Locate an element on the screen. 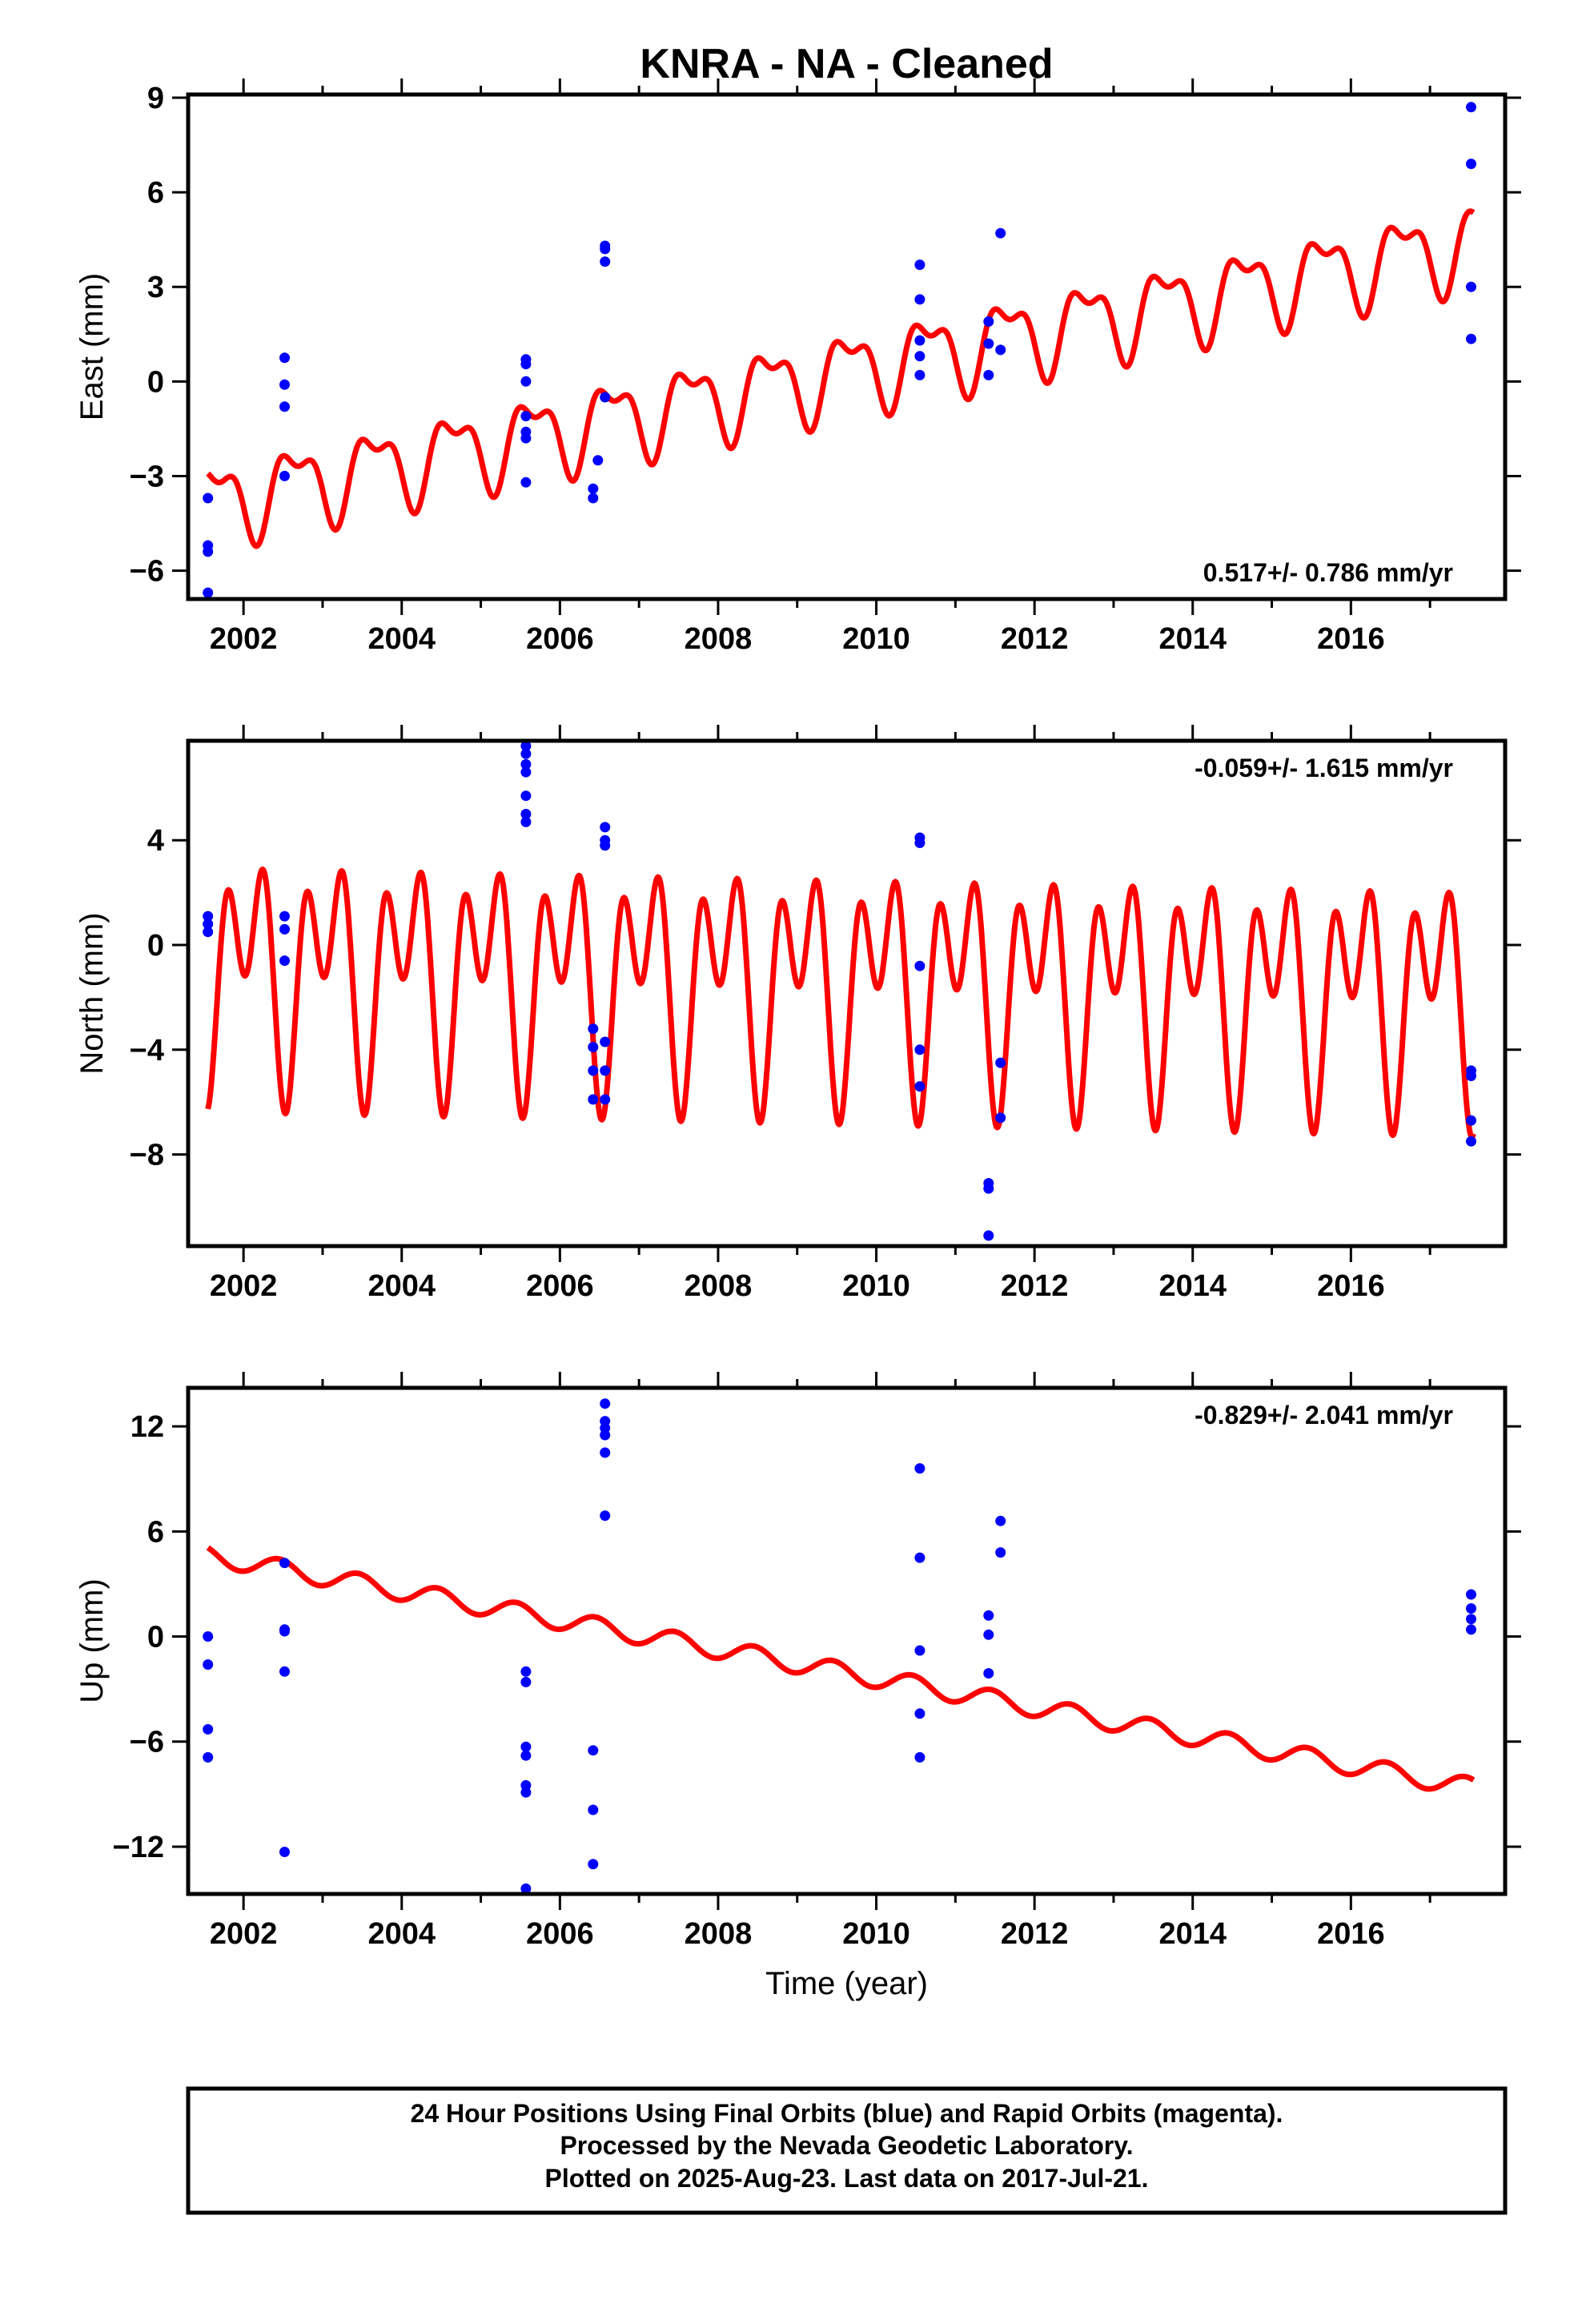 The height and width of the screenshot is (2324, 1582). x-tick-label: 2016 is located at coordinates (1351, 639).